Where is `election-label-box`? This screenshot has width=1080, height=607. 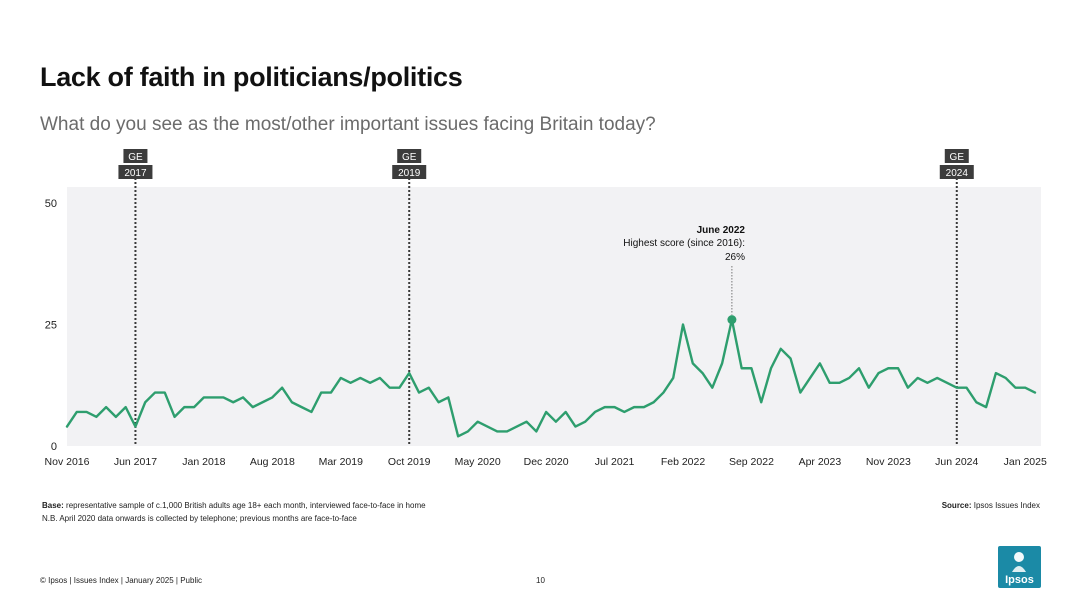
election-label-box is located at coordinates (956, 156).